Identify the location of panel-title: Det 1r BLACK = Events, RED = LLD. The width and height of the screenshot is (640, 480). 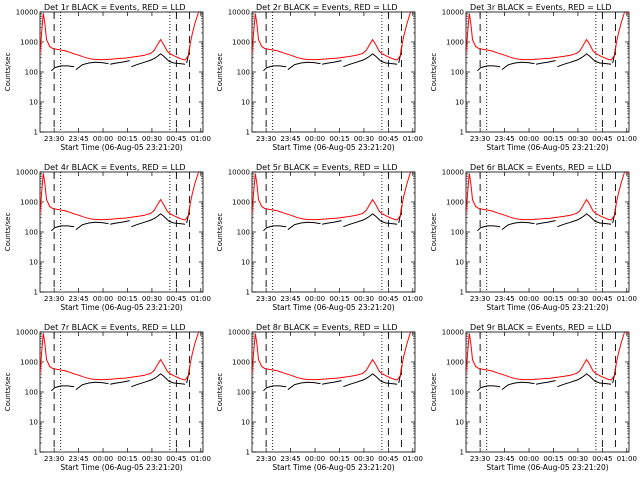
(115, 7).